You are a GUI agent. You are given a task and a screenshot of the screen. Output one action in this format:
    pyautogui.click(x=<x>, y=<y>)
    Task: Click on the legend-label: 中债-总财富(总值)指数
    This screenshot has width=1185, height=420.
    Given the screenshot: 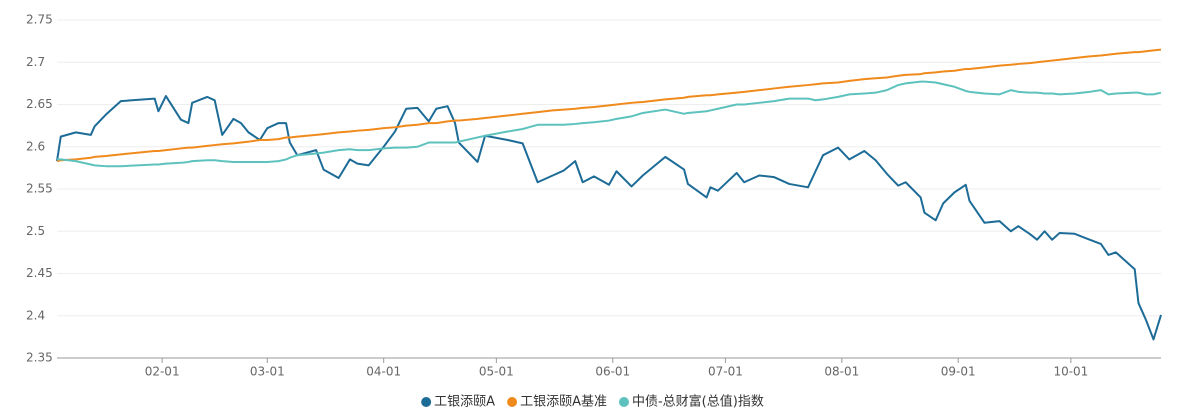 What is the action you would take?
    pyautogui.click(x=698, y=402)
    